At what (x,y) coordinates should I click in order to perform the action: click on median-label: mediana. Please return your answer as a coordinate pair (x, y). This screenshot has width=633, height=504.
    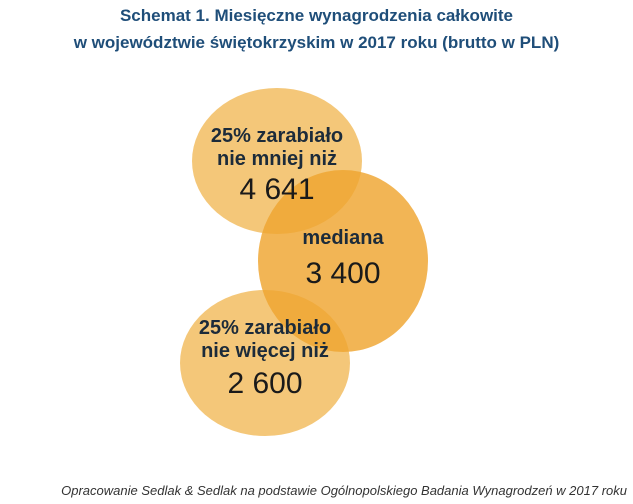
    Looking at the image, I should click on (343, 238).